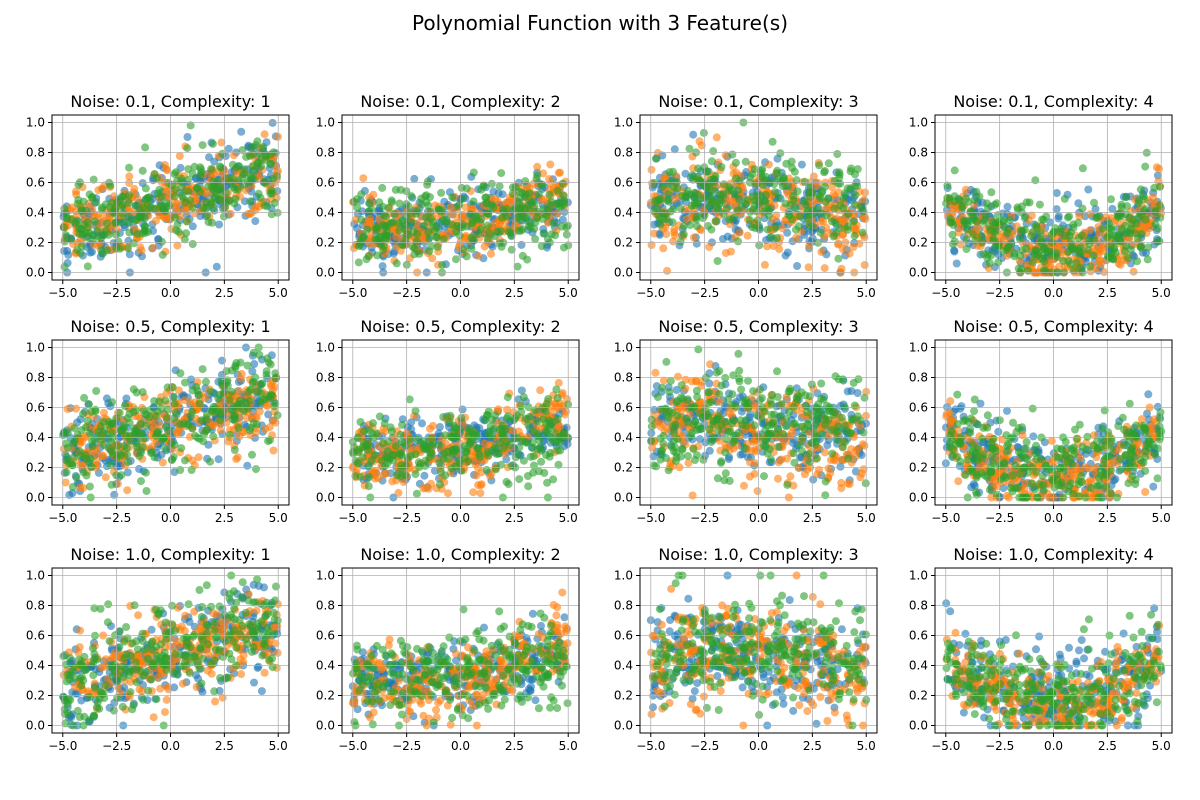  Describe the element at coordinates (866, 293) in the screenshot. I see `x-tick-label: 5.0` at that location.